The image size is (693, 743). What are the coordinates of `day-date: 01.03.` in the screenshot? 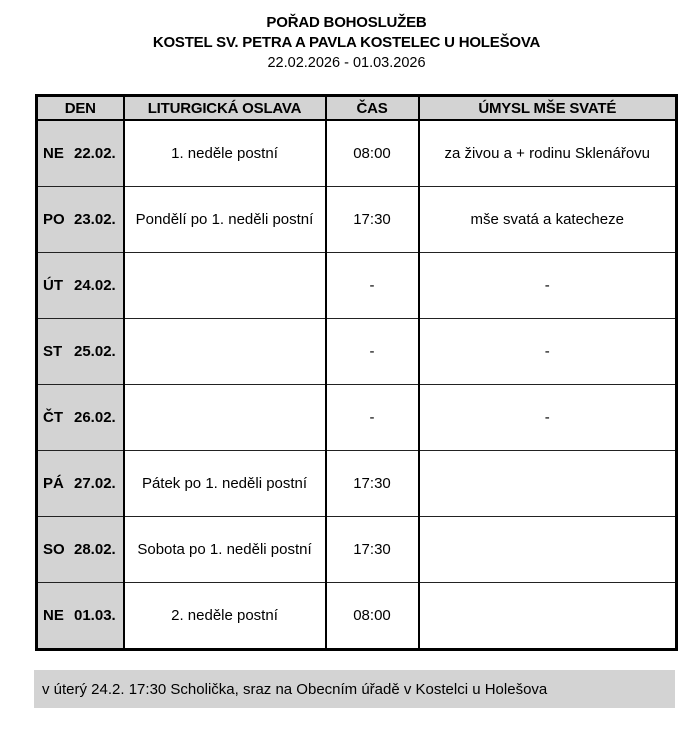 It's located at (95, 615).